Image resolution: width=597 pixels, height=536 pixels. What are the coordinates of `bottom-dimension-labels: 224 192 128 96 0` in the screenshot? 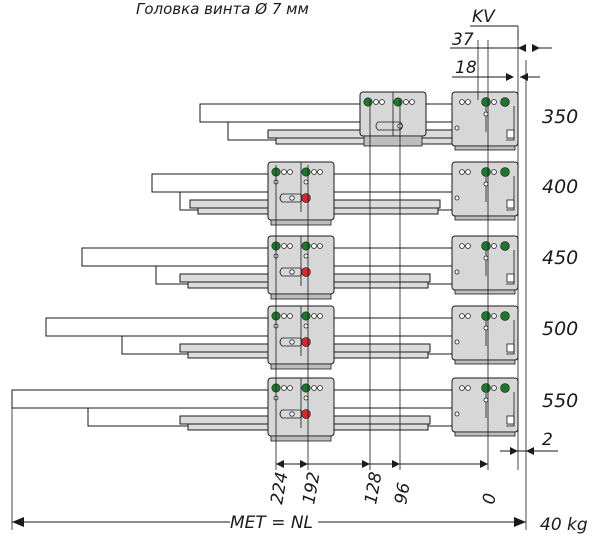 It's located at (384, 488).